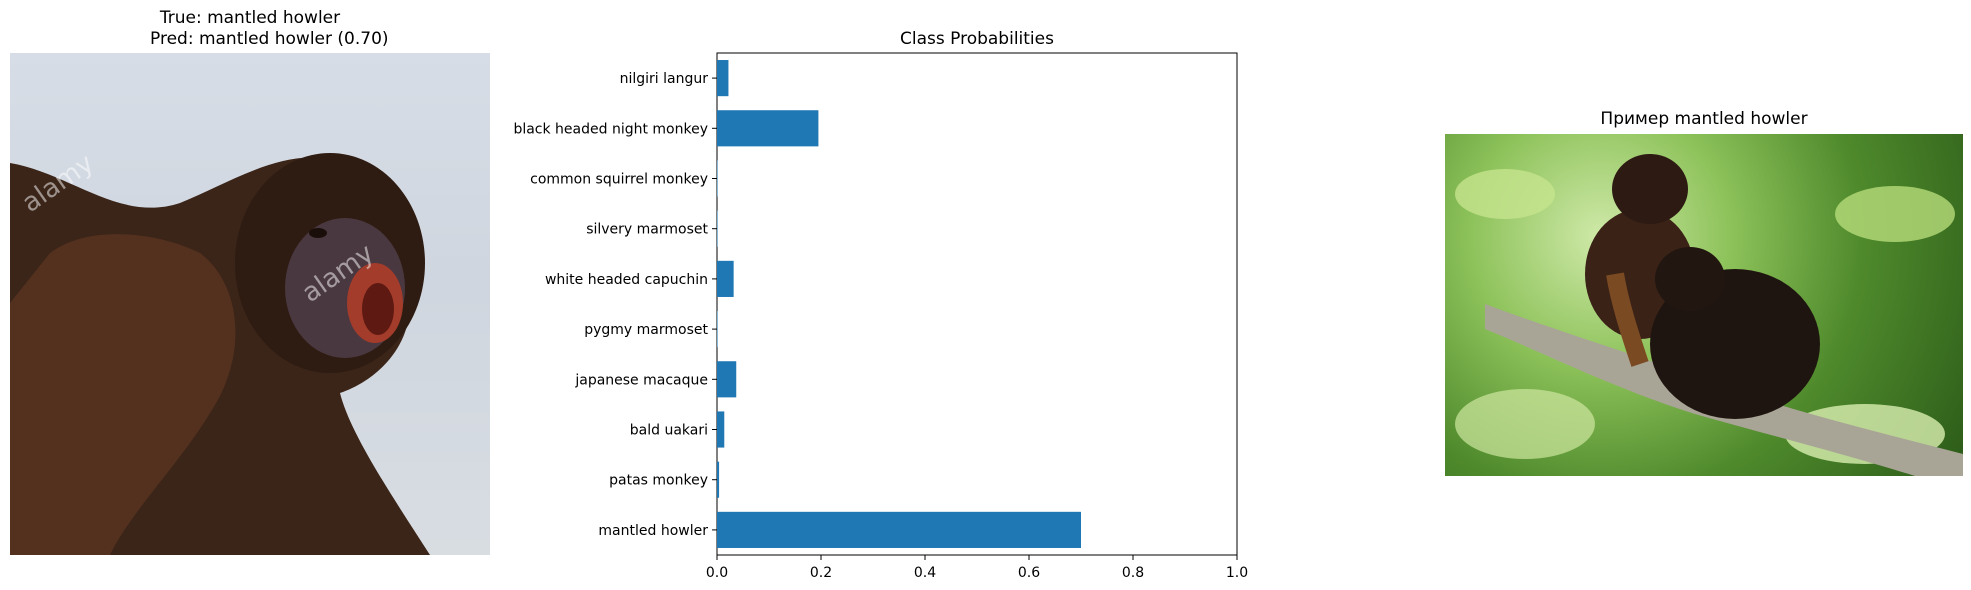 The width and height of the screenshot is (1971, 590). What do you see at coordinates (1237, 573) in the screenshot?
I see `x-tick-label: 1.0` at bounding box center [1237, 573].